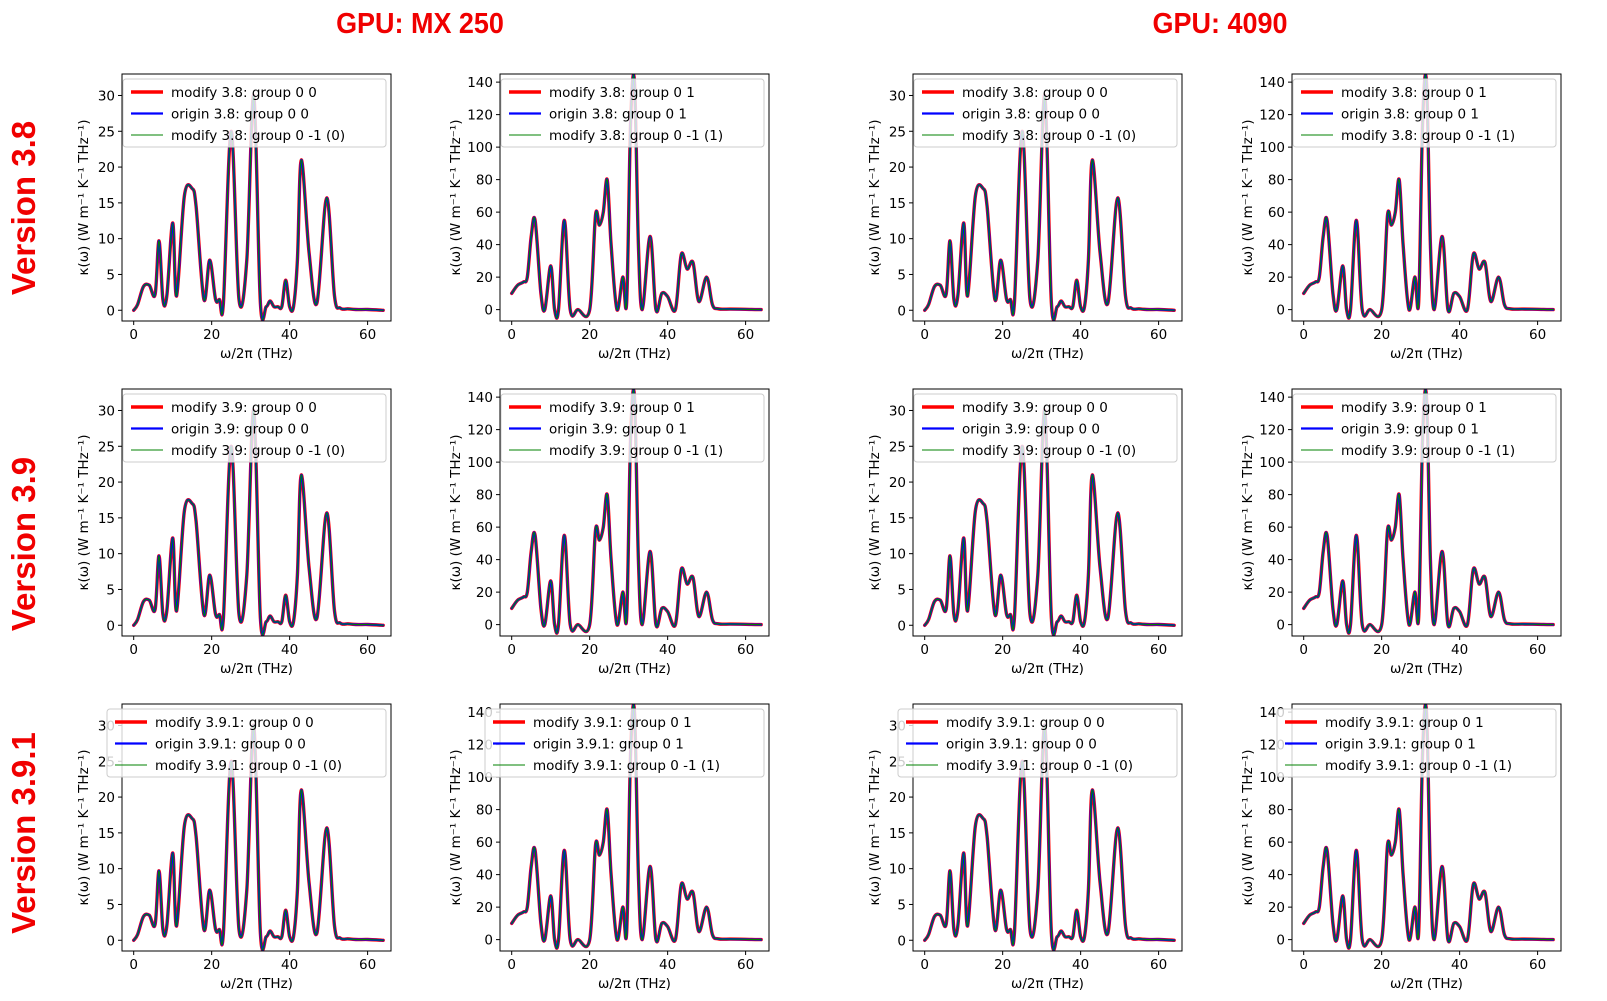 The width and height of the screenshot is (1607, 1001). I want to click on legend-label: modify 3.8: group 0 -1 (1), so click(1428, 136).